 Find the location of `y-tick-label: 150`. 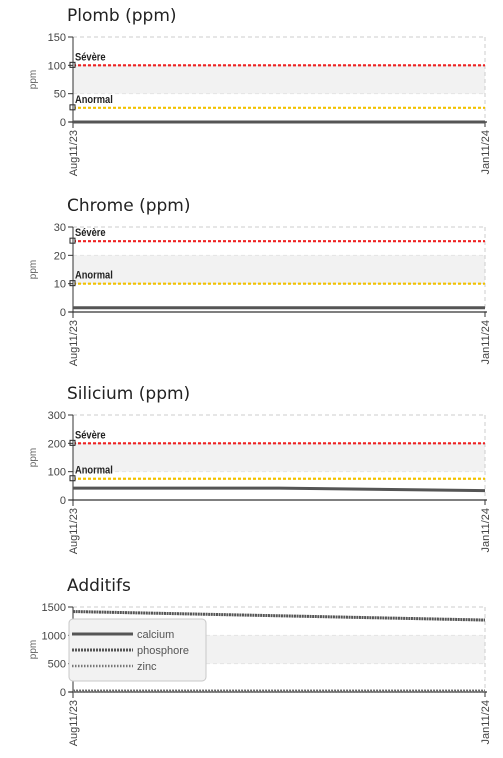

y-tick-label: 150 is located at coordinates (57, 38).